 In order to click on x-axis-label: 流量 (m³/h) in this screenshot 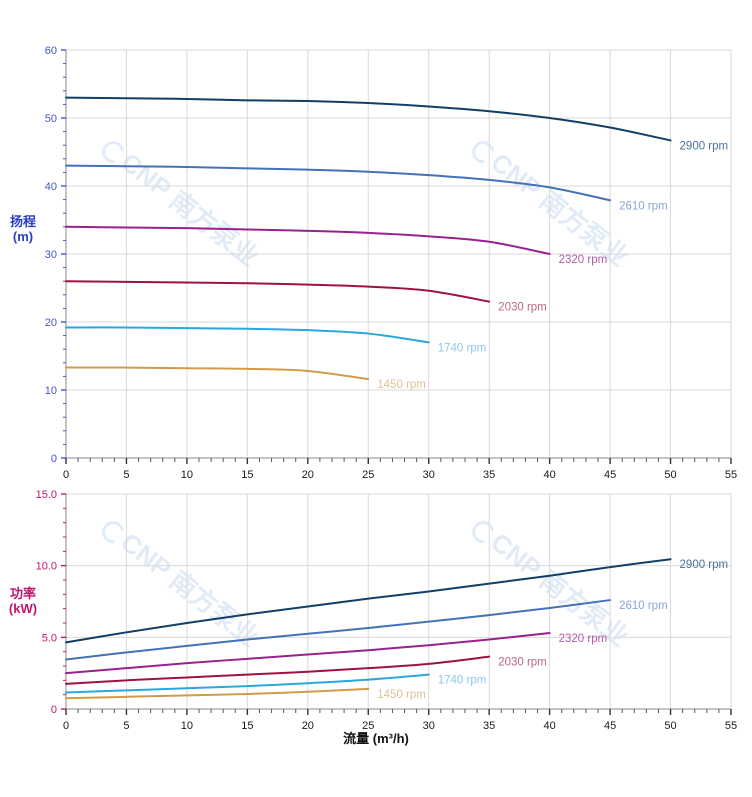, I will do `click(376, 738)`.